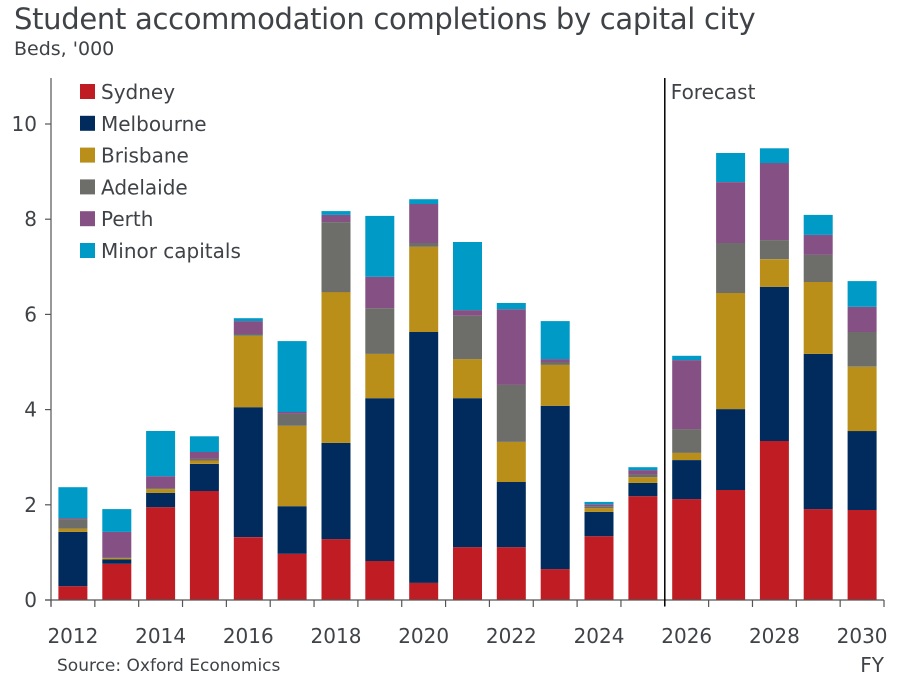  I want to click on bar-segment-sydney-2015, so click(204, 545).